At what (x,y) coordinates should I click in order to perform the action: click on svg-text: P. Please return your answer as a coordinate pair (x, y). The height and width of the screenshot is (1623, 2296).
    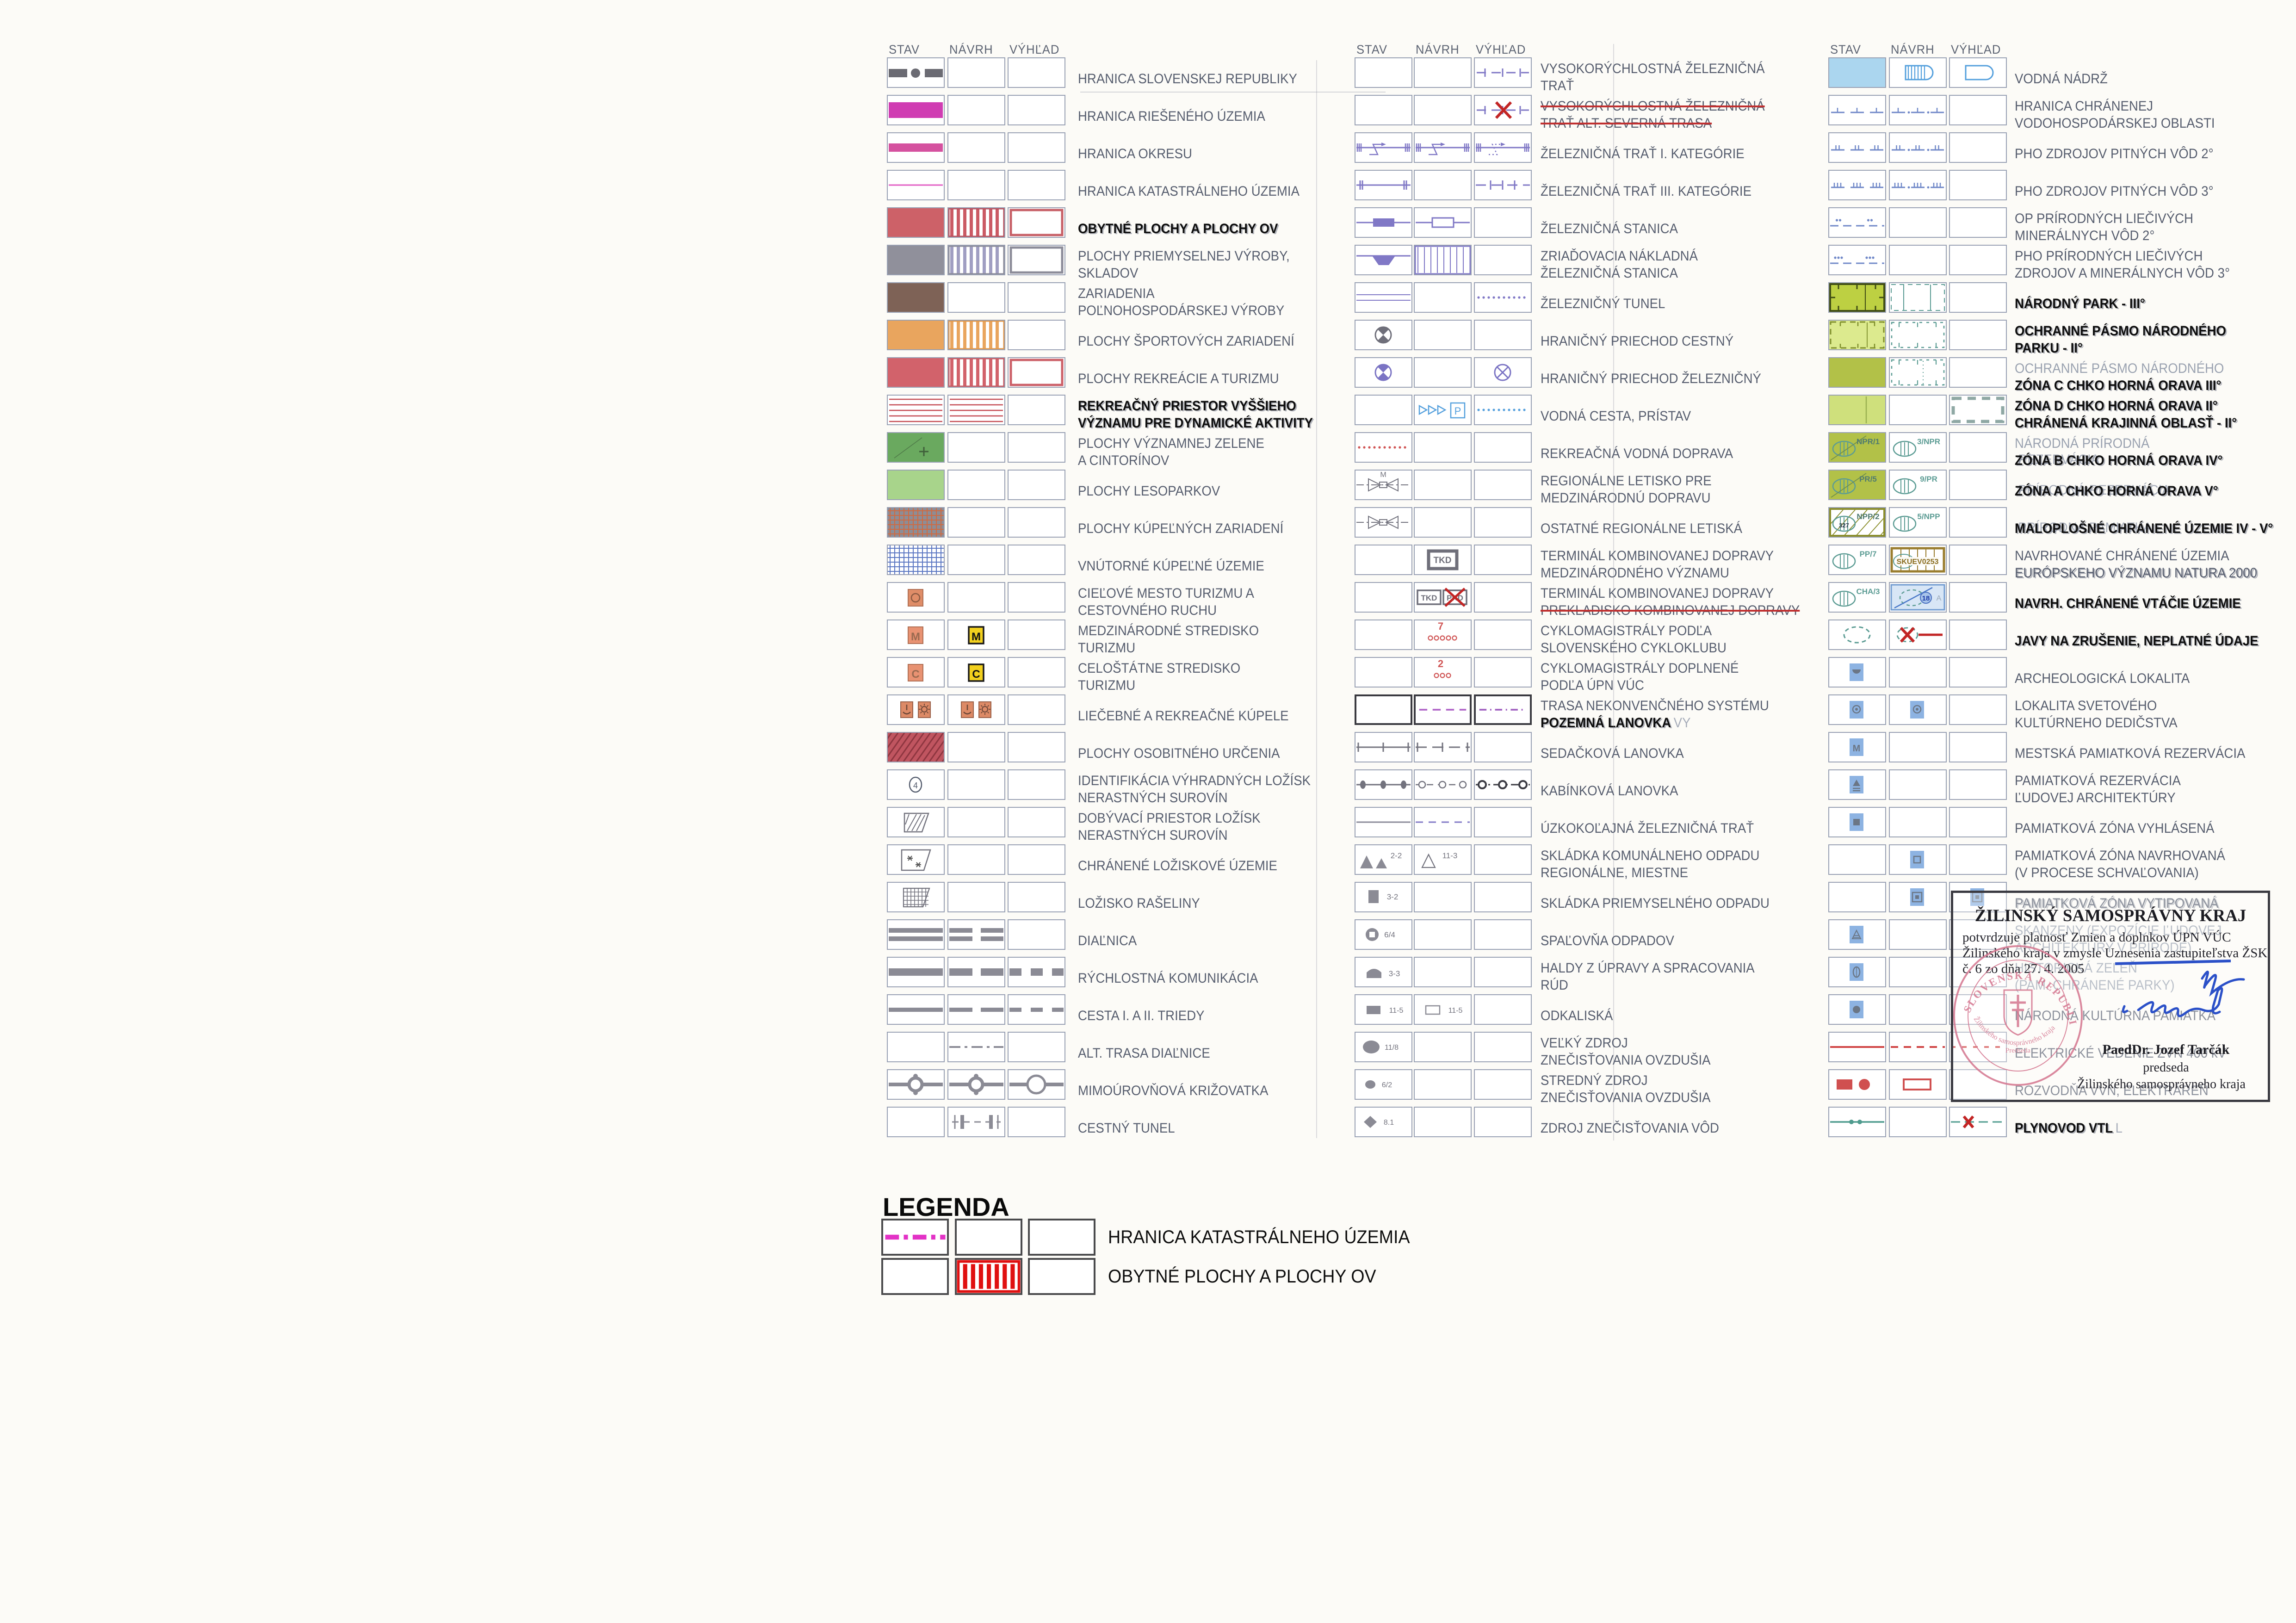
    Looking at the image, I should click on (1457, 411).